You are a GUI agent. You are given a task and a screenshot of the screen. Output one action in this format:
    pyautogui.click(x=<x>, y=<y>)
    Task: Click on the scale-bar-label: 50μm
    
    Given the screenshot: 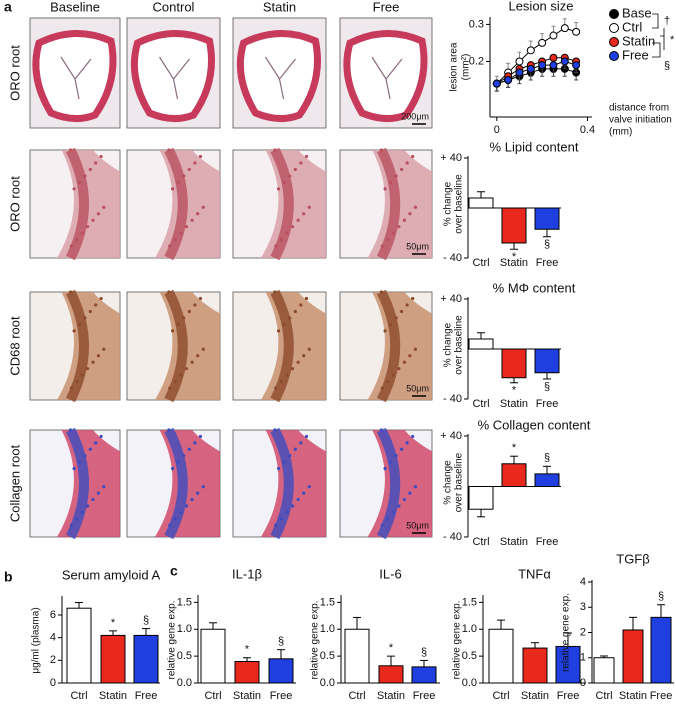 What is the action you would take?
    pyautogui.click(x=417, y=388)
    